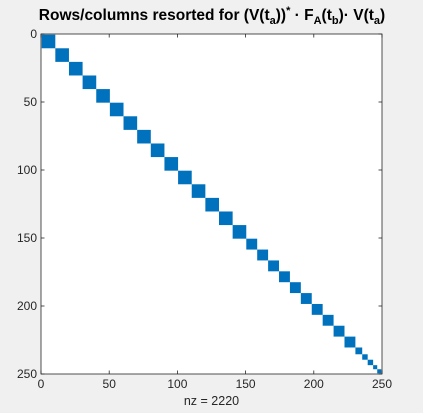 This screenshot has height=413, width=423. Describe the element at coordinates (27, 170) in the screenshot. I see `y-tick-label-100: 100` at that location.